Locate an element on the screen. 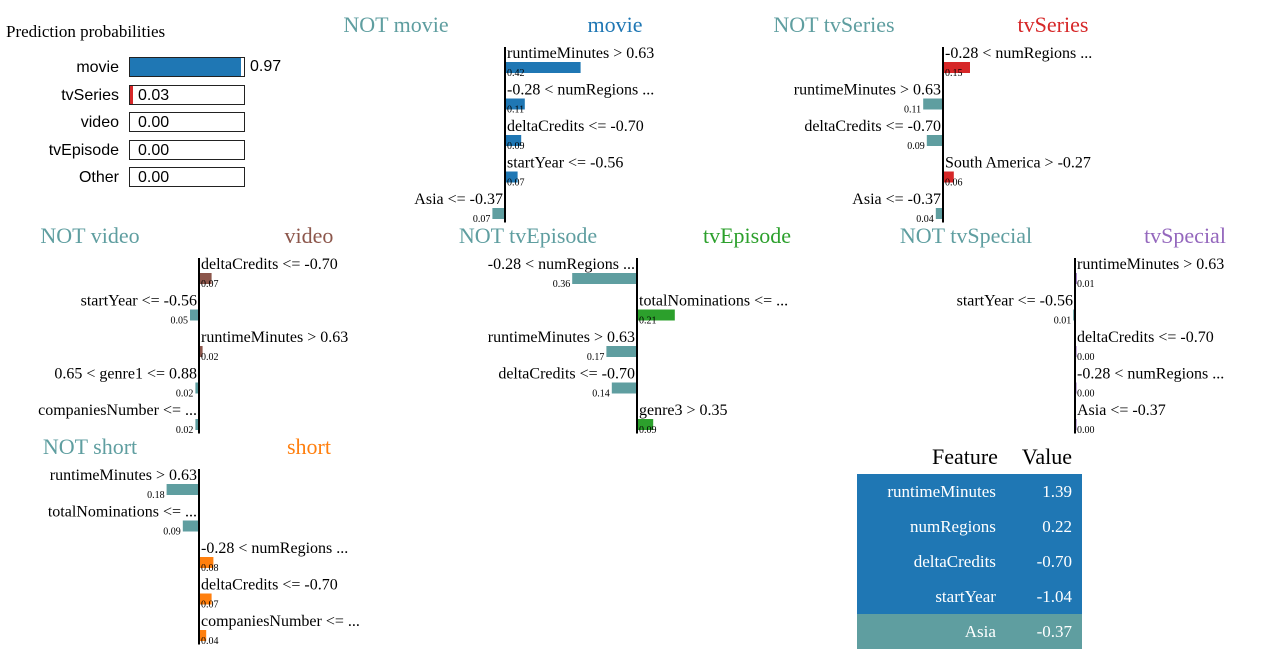 The width and height of the screenshot is (1268, 662). negative-class-title: NOT movie is located at coordinates (395, 24).